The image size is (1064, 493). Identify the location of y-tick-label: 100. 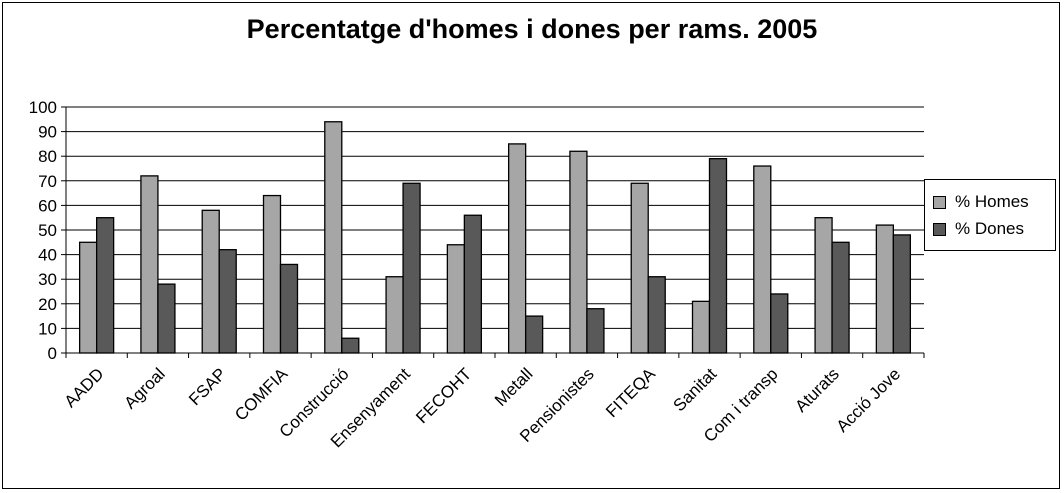
(43, 107).